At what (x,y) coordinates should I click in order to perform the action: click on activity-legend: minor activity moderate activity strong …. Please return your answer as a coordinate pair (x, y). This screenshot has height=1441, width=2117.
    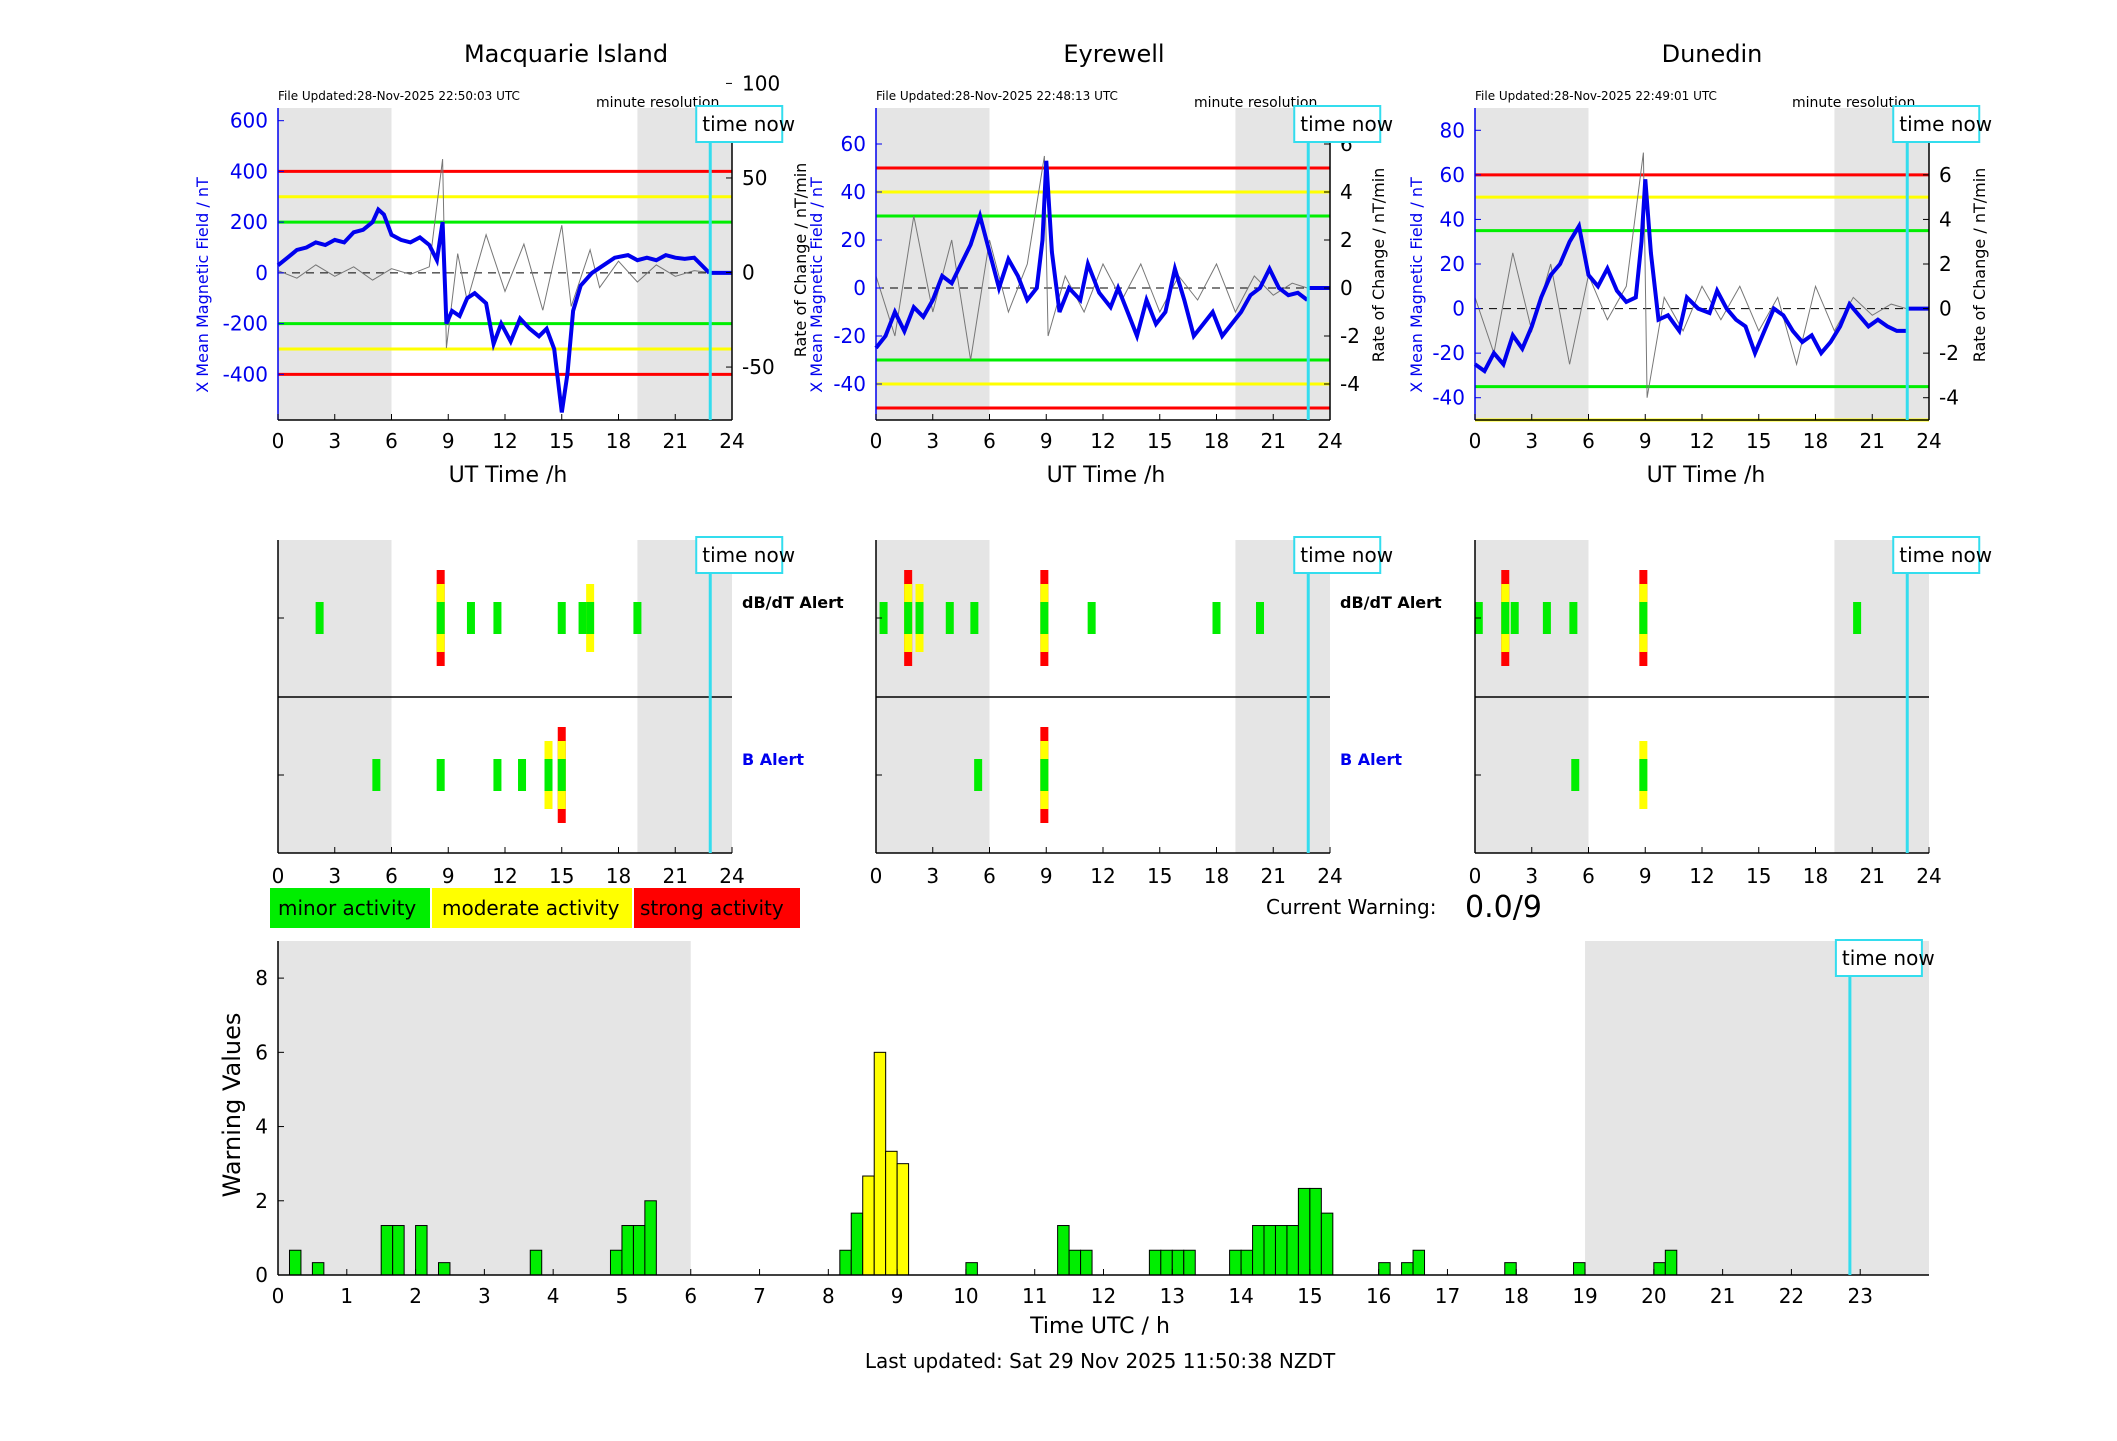
    Looking at the image, I should click on (535, 908).